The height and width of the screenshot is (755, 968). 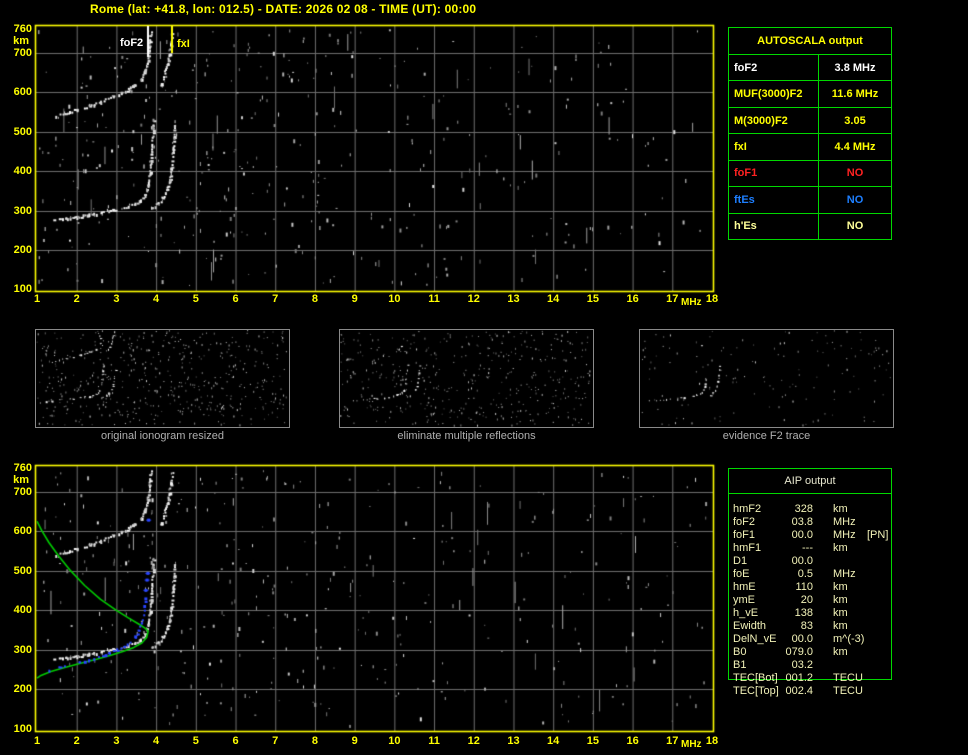 What do you see at coordinates (878, 535) in the screenshot?
I see `aip-note: [PN]` at bounding box center [878, 535].